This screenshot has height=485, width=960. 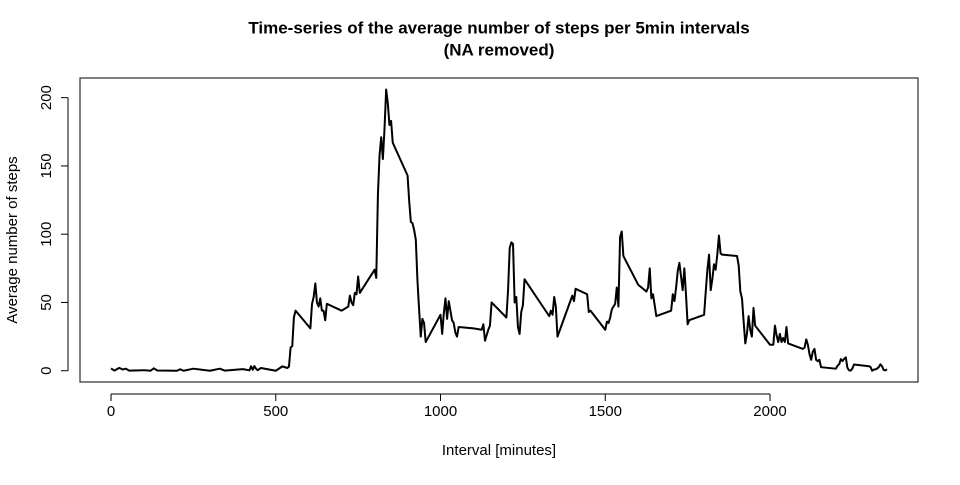 I want to click on x-axis-label: Interval [minutes], so click(x=499, y=450).